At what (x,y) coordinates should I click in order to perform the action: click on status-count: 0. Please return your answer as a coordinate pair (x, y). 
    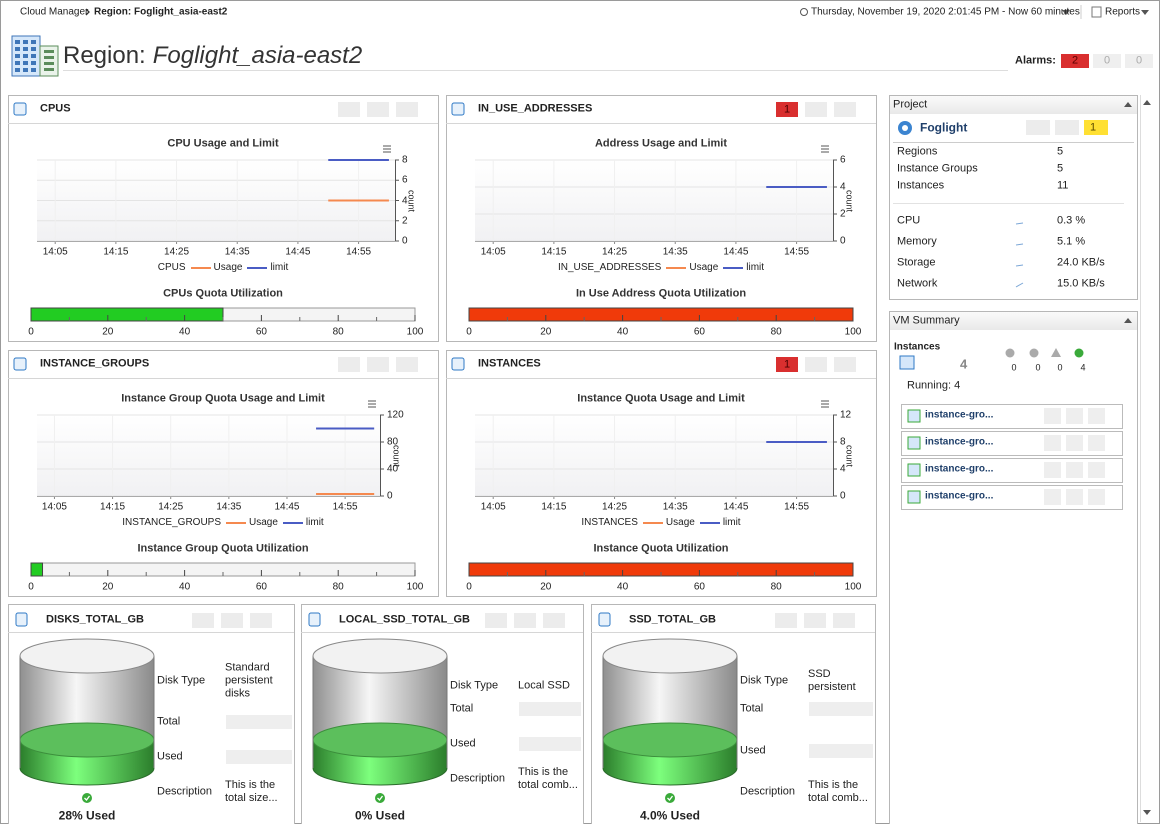
    Looking at the image, I should click on (1014, 367).